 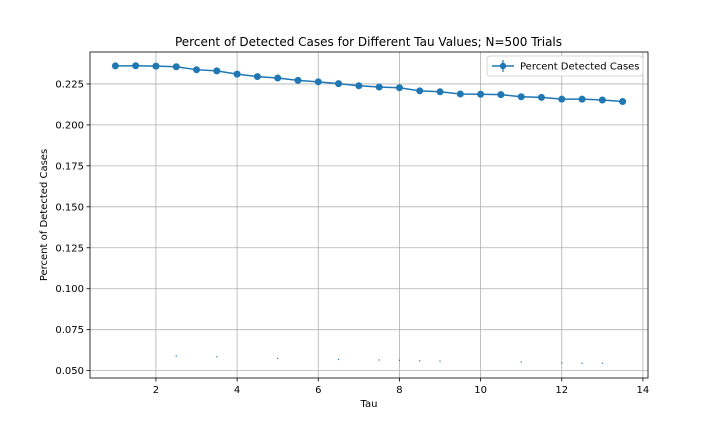 What do you see at coordinates (156, 390) in the screenshot?
I see `x-tick-label: 2` at bounding box center [156, 390].